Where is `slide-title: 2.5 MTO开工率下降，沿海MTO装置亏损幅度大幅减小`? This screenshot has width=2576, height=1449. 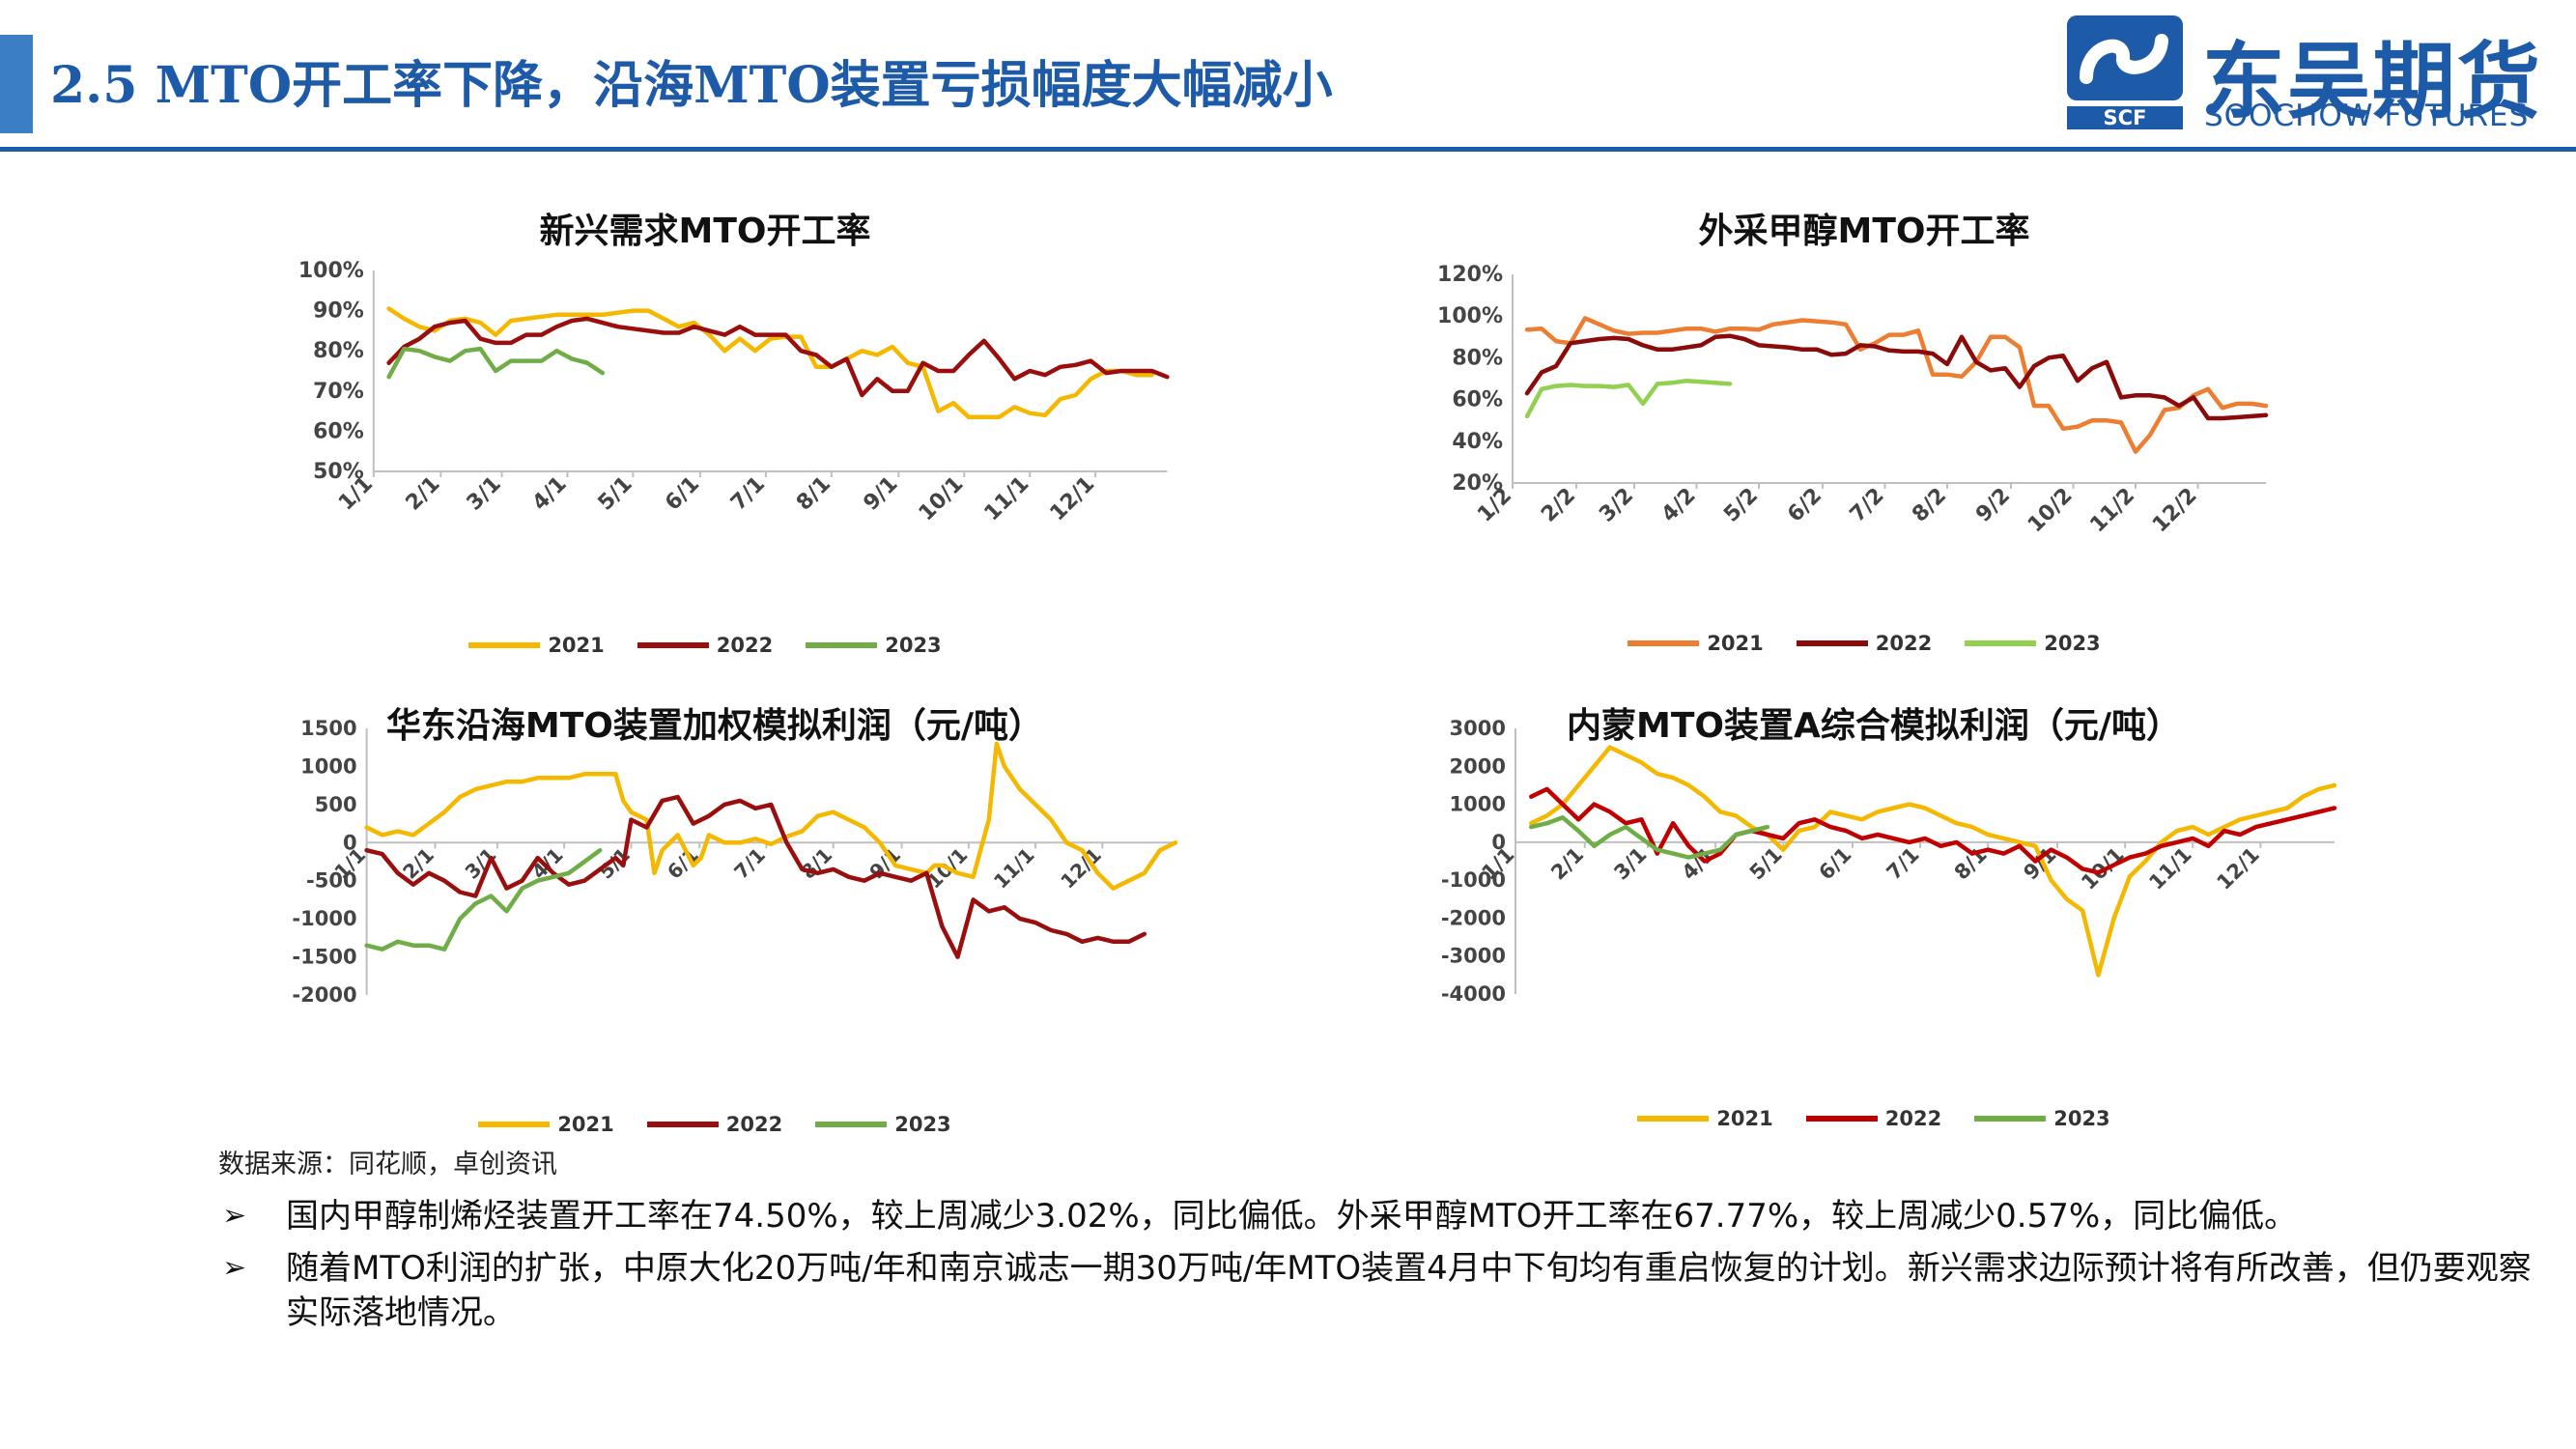 slide-title: 2.5 MTO开工率下降，沿海MTO装置亏损幅度大幅减小 is located at coordinates (691, 85).